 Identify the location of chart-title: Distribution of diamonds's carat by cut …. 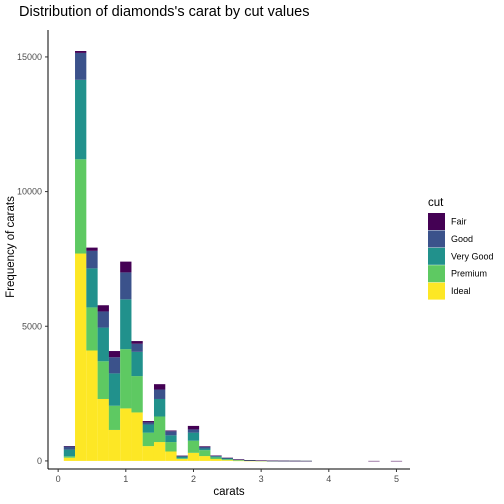
(164, 12).